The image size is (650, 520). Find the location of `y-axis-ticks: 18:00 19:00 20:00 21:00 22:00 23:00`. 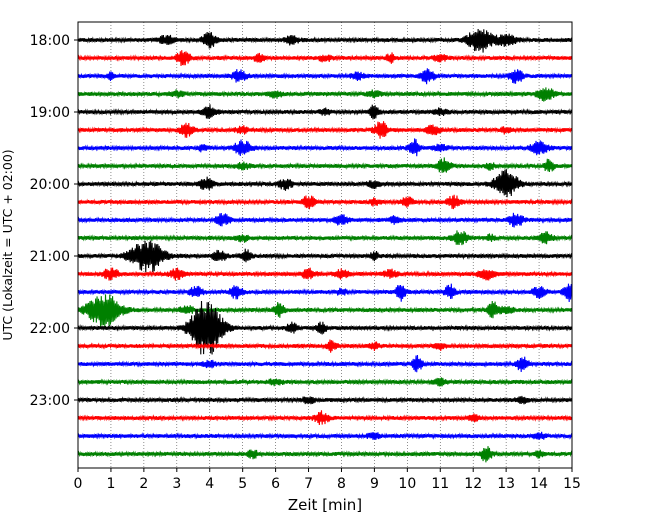

y-axis-ticks: 18:00 19:00 20:00 21:00 22:00 23:00 is located at coordinates (54, 221).